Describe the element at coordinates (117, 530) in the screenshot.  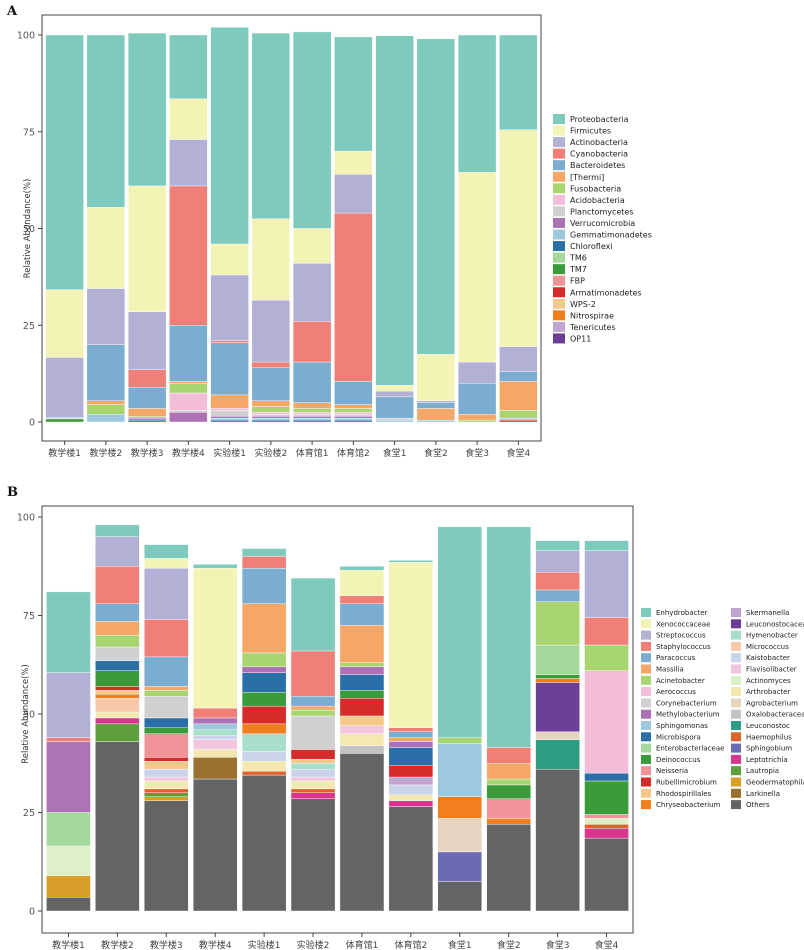
I see `bar-segment: 教学楼2 - Enhydrobacter: 3` at that location.